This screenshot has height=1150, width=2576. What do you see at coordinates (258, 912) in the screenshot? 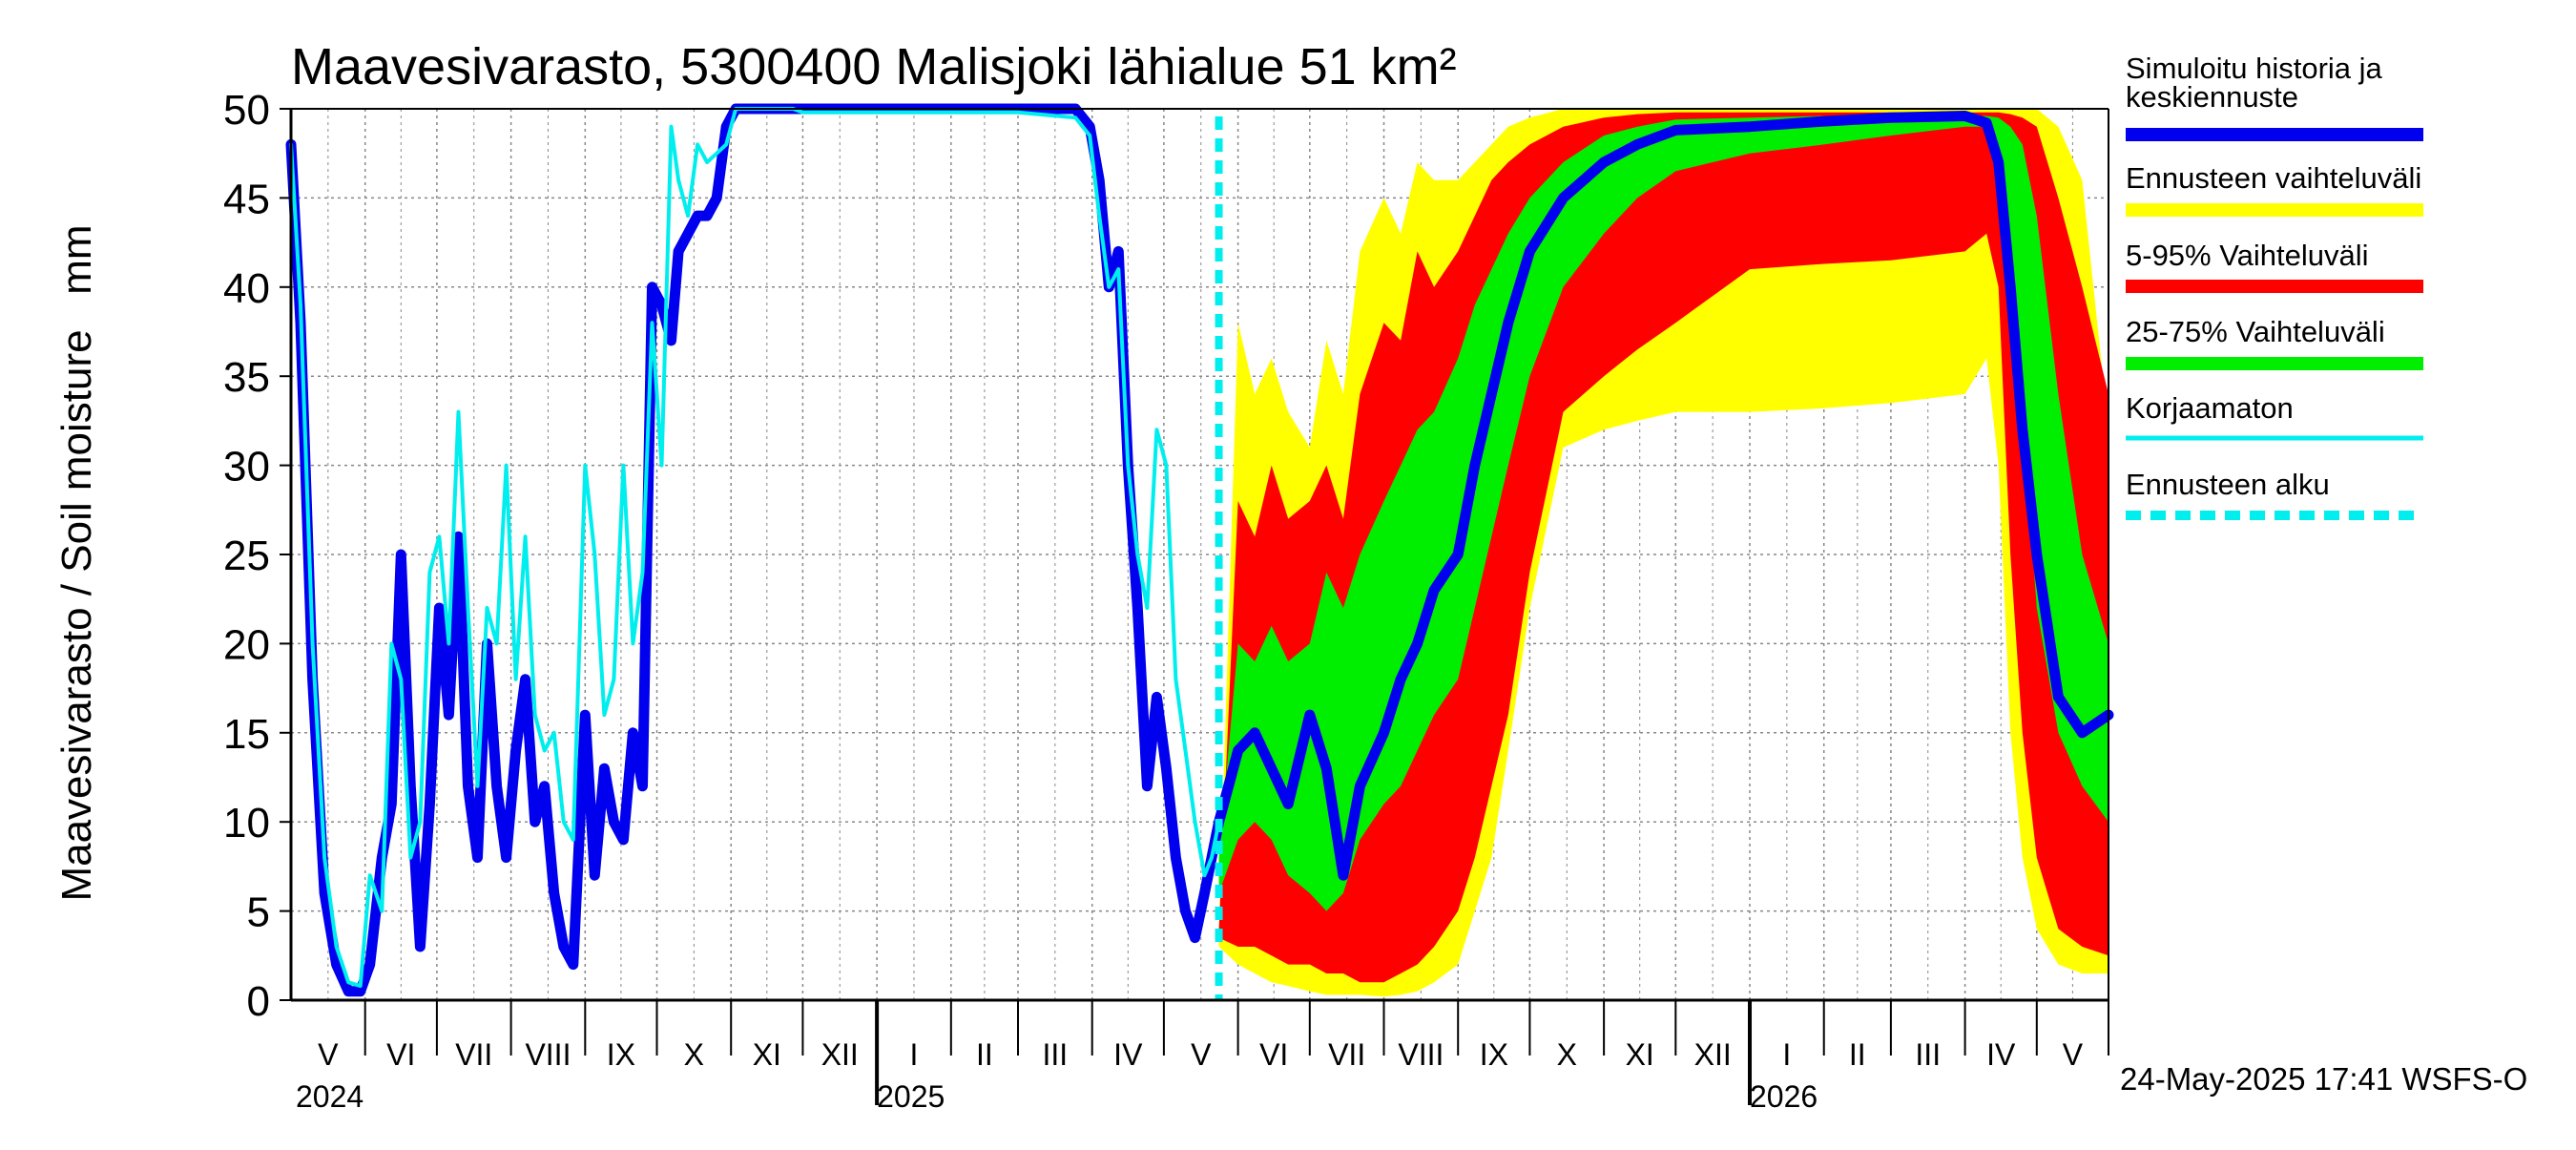
I see `y-tick-label: 5` at bounding box center [258, 912].